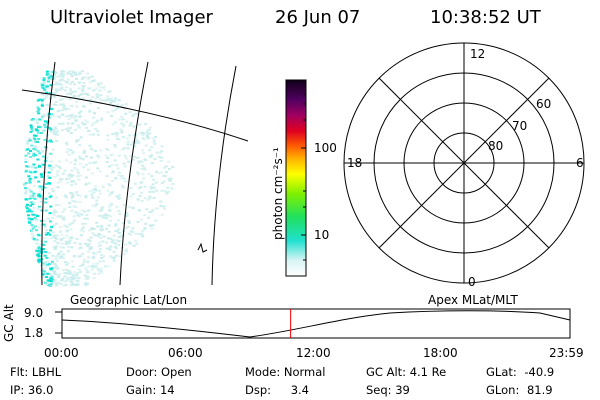  Describe the element at coordinates (141, 390) in the screenshot. I see `gain-label: Gain:` at that location.